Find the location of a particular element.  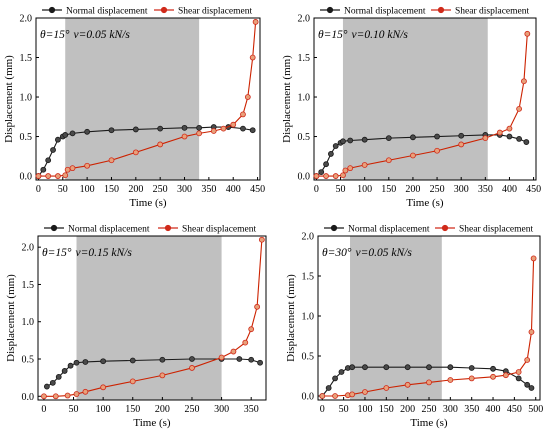

y-tick-label: 0.0 is located at coordinates (304, 177).